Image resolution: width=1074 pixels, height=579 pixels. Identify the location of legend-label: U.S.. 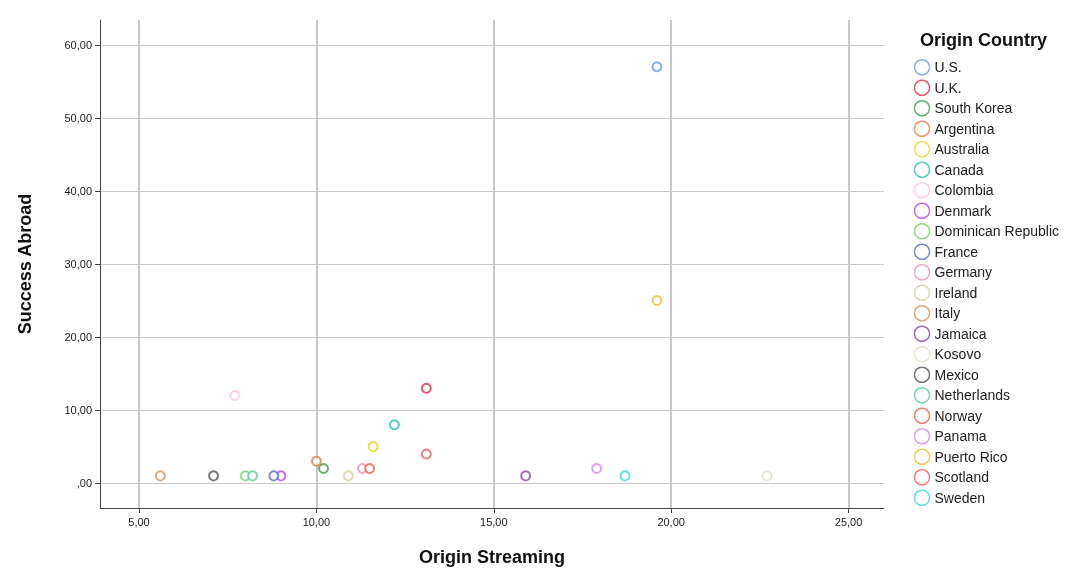
(948, 67).